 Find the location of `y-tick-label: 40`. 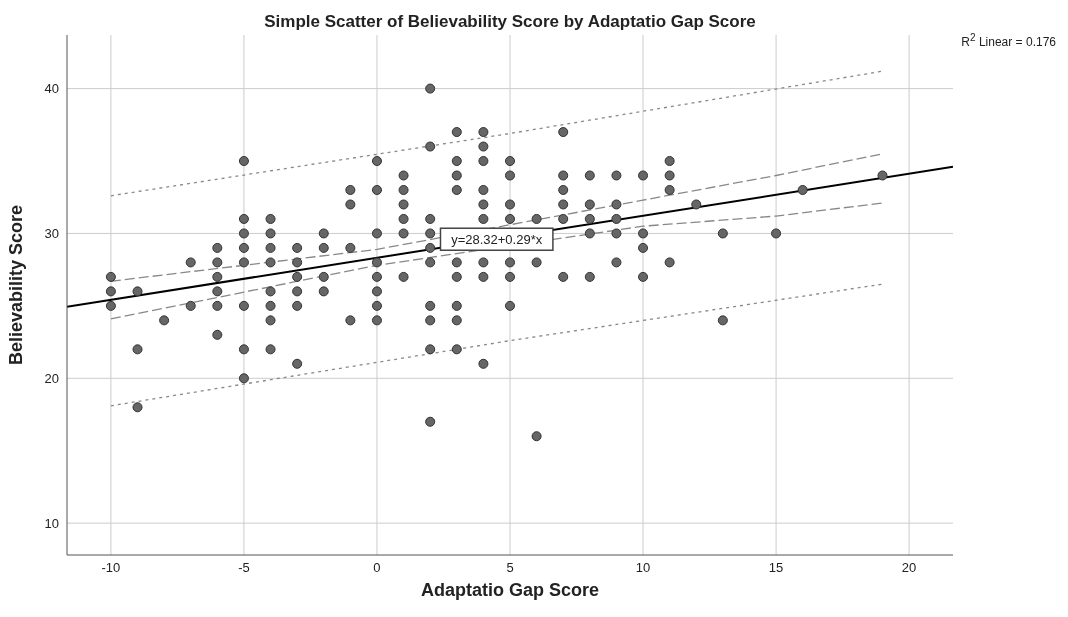

y-tick-label: 40 is located at coordinates (51, 89).